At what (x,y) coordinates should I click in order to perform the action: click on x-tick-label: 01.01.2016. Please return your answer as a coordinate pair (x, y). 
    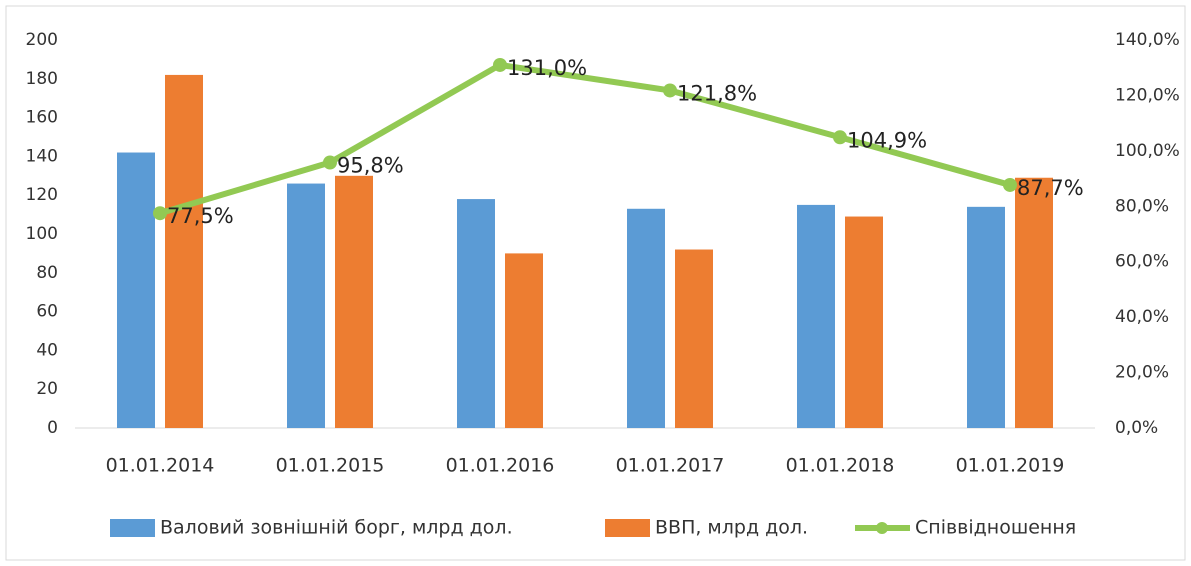
    Looking at the image, I should click on (500, 466).